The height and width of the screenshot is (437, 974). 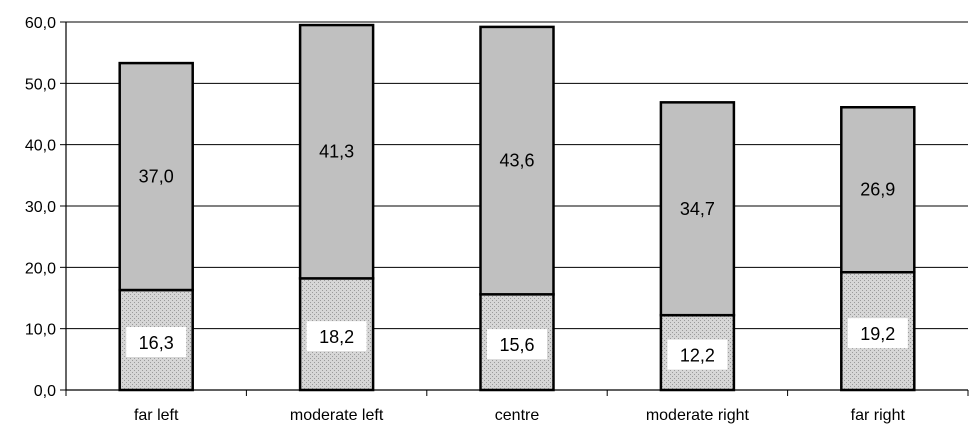 What do you see at coordinates (40, 330) in the screenshot?
I see `y-tick-label: 10,0` at bounding box center [40, 330].